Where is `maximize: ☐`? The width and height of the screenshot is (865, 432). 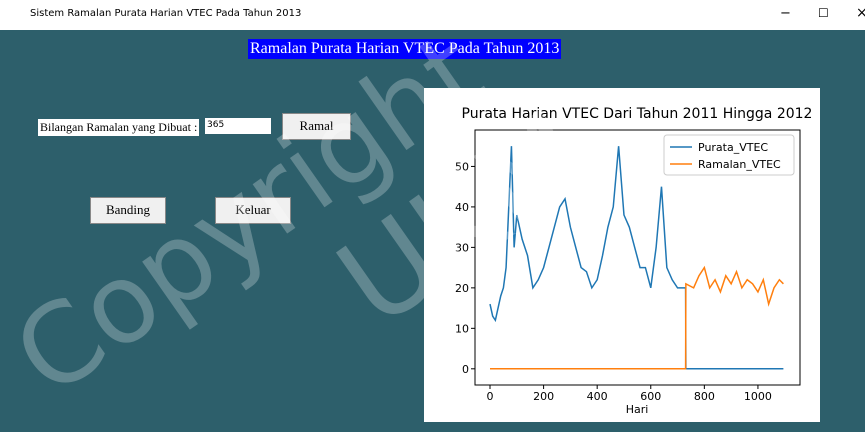 maximize: ☐ is located at coordinates (823, 13).